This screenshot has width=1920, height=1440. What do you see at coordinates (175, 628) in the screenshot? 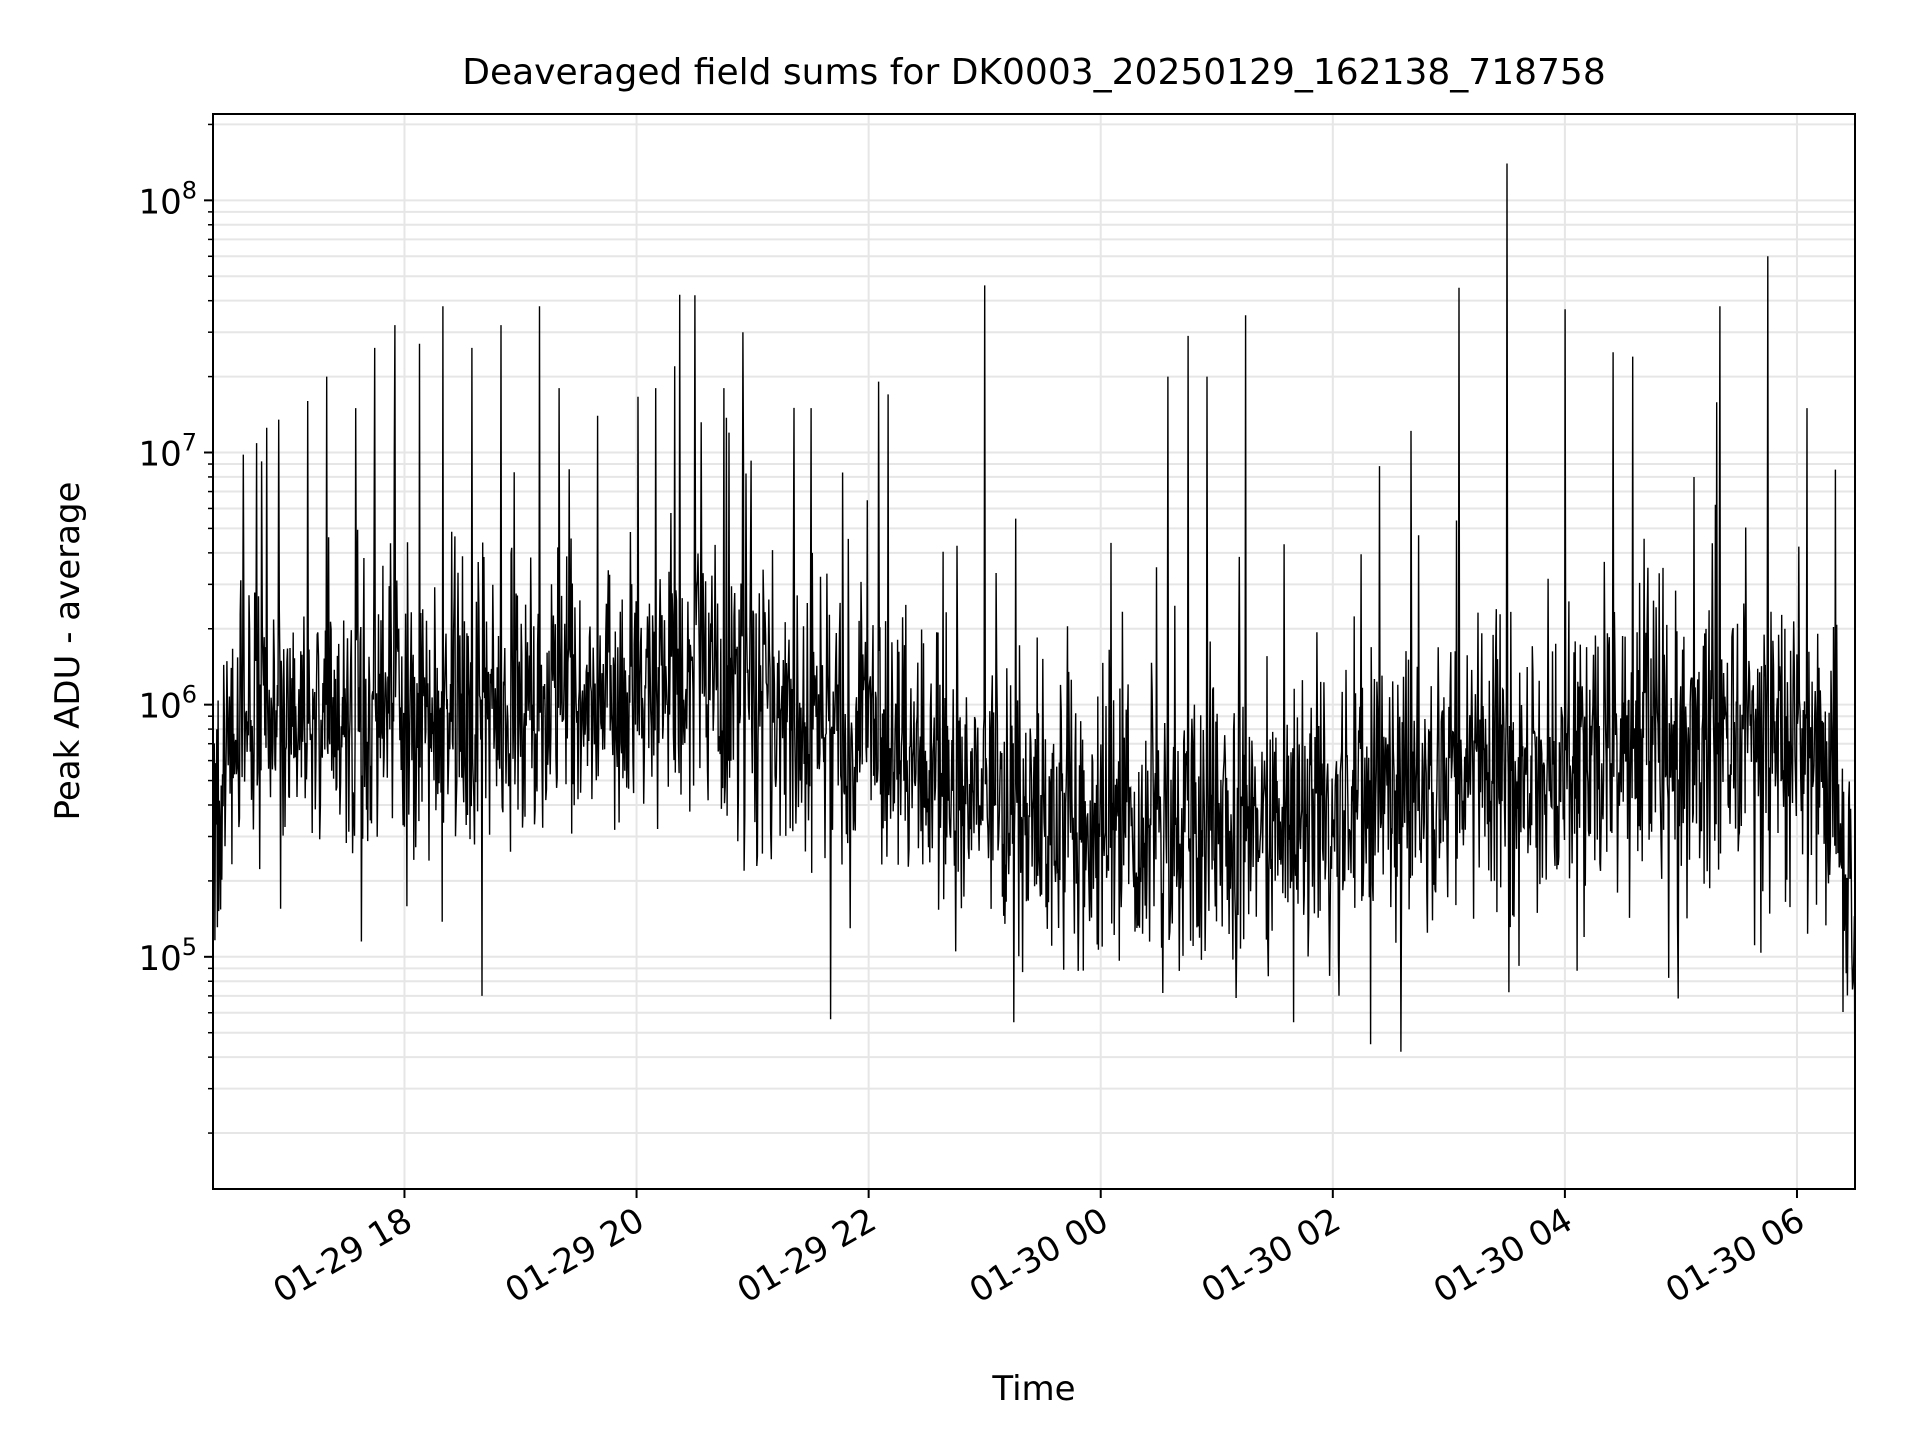
I see `y-axis: 10⁵ 10⁶ 10⁷ 10⁸` at bounding box center [175, 628].